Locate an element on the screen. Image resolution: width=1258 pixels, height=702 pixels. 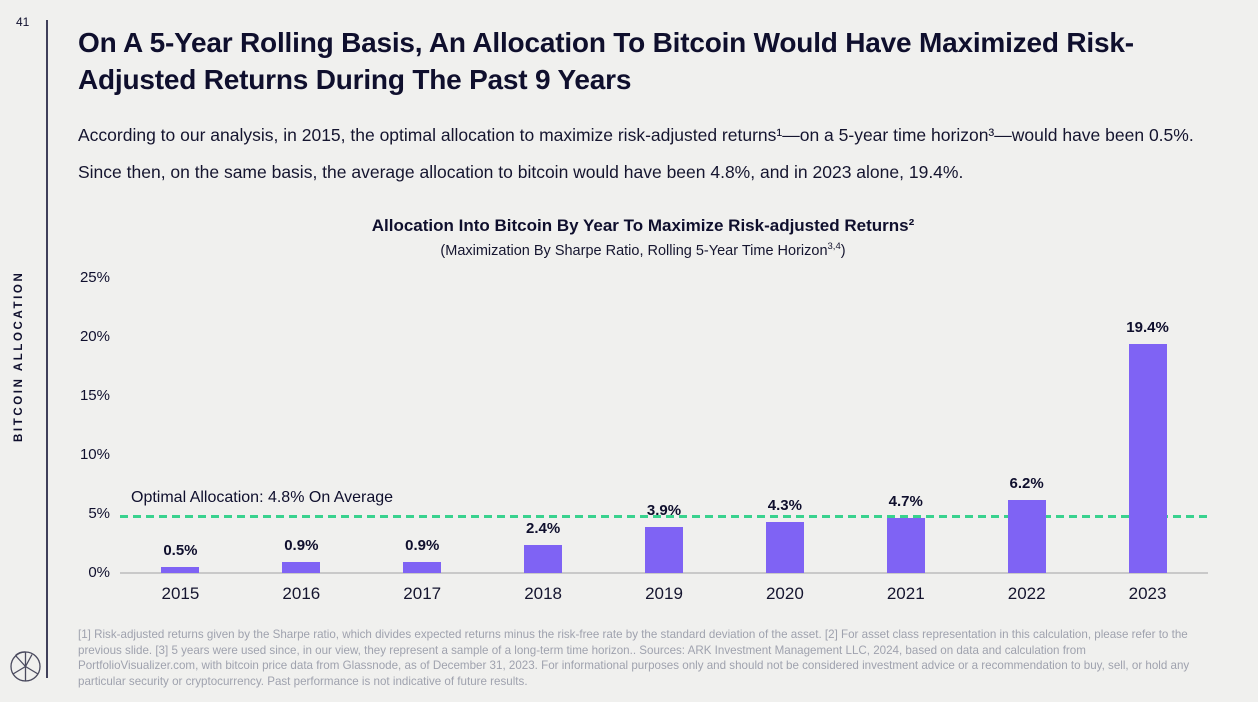
bar-value-label: 4.7% is located at coordinates (905, 501).